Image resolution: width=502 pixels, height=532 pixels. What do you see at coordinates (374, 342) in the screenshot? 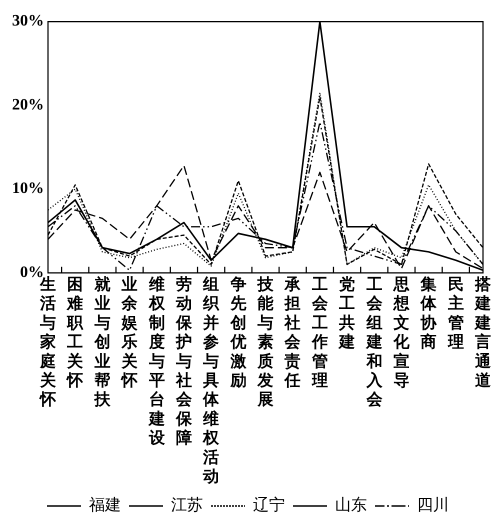
I see `x-tick-label: 工会组建和入会` at bounding box center [374, 342].